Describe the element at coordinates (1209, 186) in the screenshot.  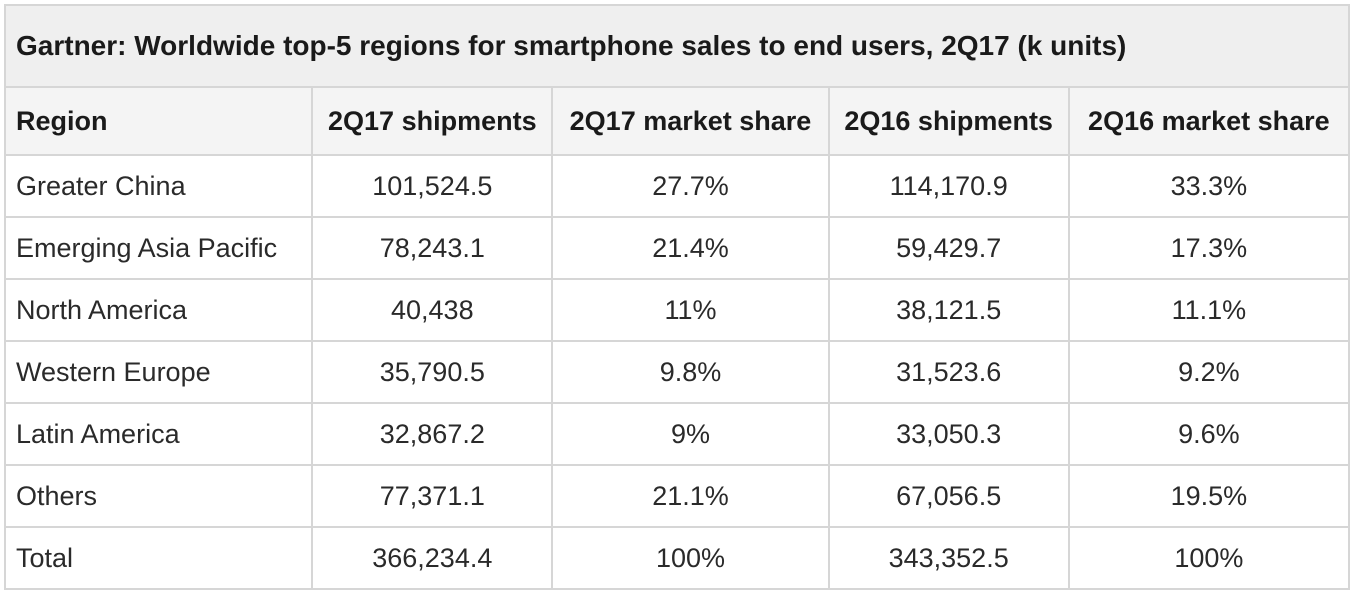
I see `cell-2q16-market-share: 33.3%` at that location.